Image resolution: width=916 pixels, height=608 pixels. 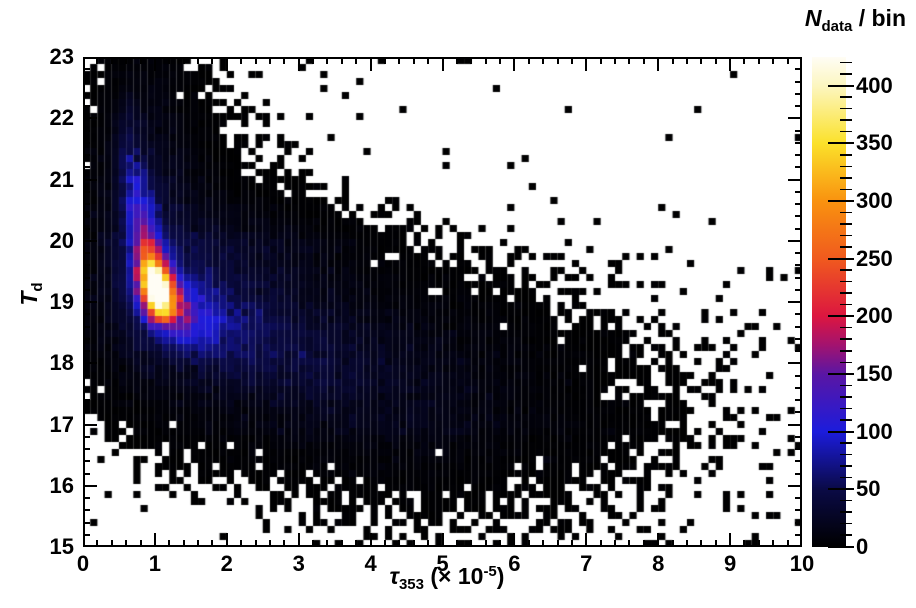 What do you see at coordinates (61, 56) in the screenshot?
I see `y-tick-label: 23` at bounding box center [61, 56].